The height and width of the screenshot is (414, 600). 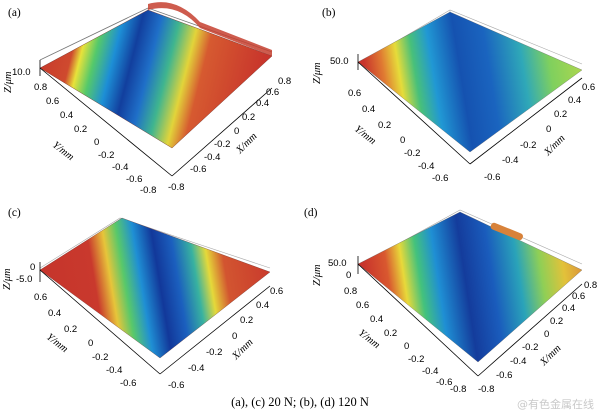 I want to click on y-tick-labels: 0.8 0.6 0.4 0.2 0 -0.2 -0.4 -0.6 -0.8, so click(x=405, y=340).